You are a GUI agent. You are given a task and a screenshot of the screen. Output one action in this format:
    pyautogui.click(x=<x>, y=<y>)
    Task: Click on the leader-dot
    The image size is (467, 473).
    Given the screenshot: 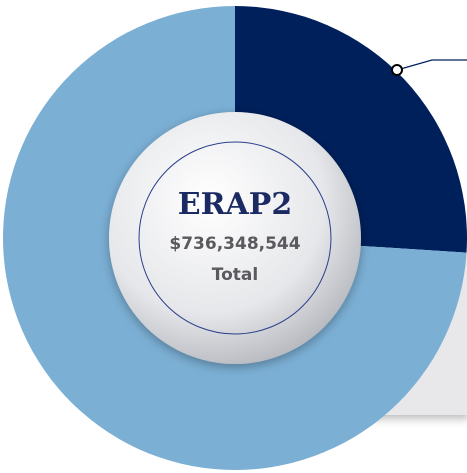 What is the action you would take?
    pyautogui.click(x=397, y=70)
    